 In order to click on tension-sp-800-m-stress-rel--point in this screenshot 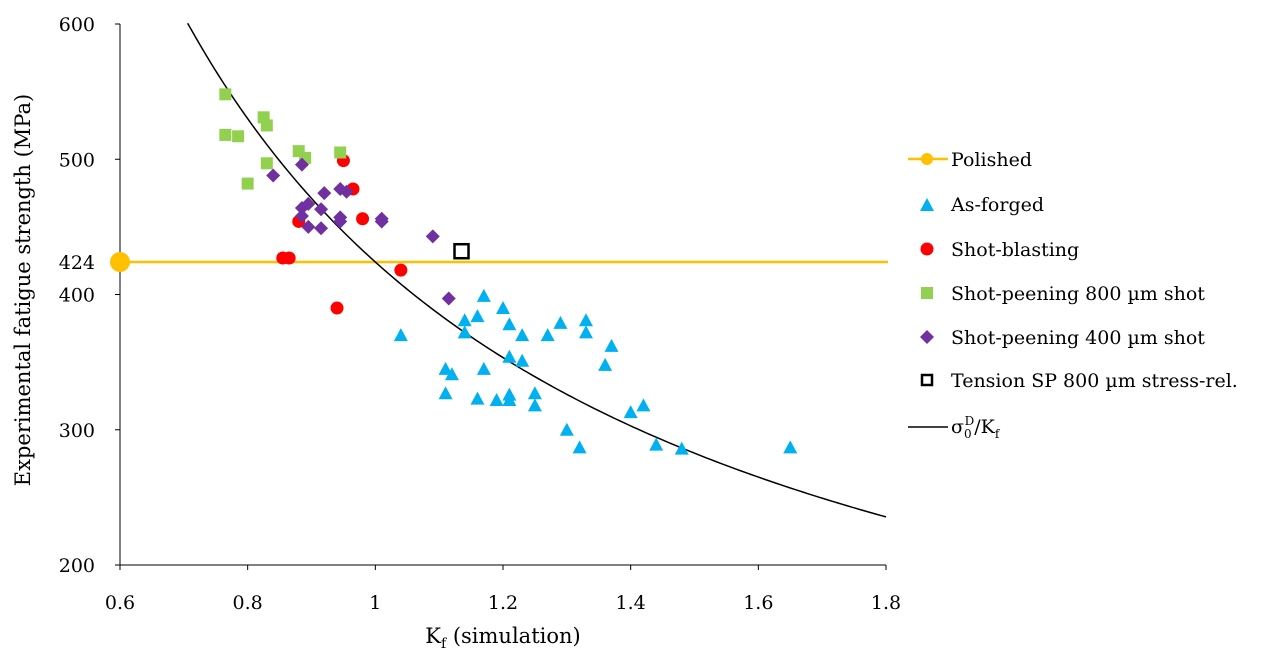, I will do `click(461, 251)`.